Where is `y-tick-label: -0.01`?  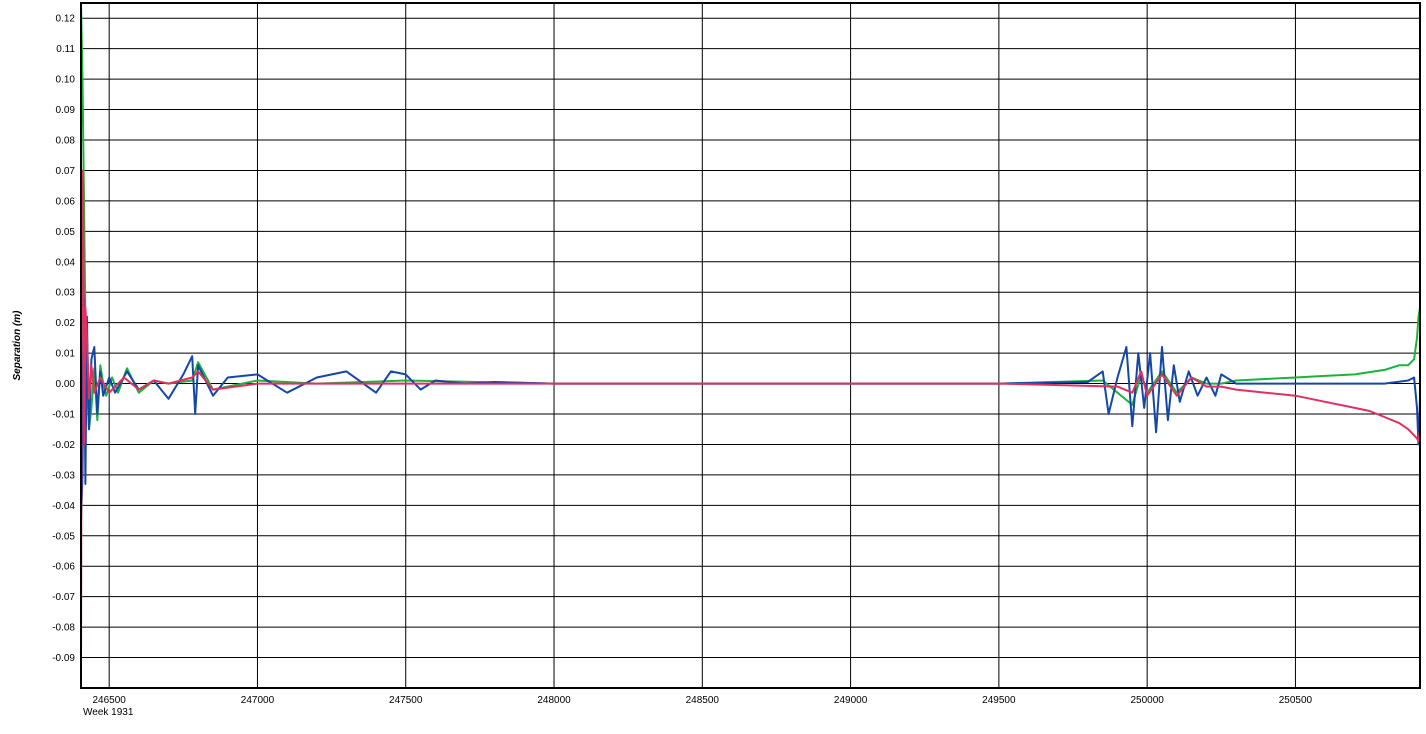
y-tick-label: -0.01 is located at coordinates (63, 415).